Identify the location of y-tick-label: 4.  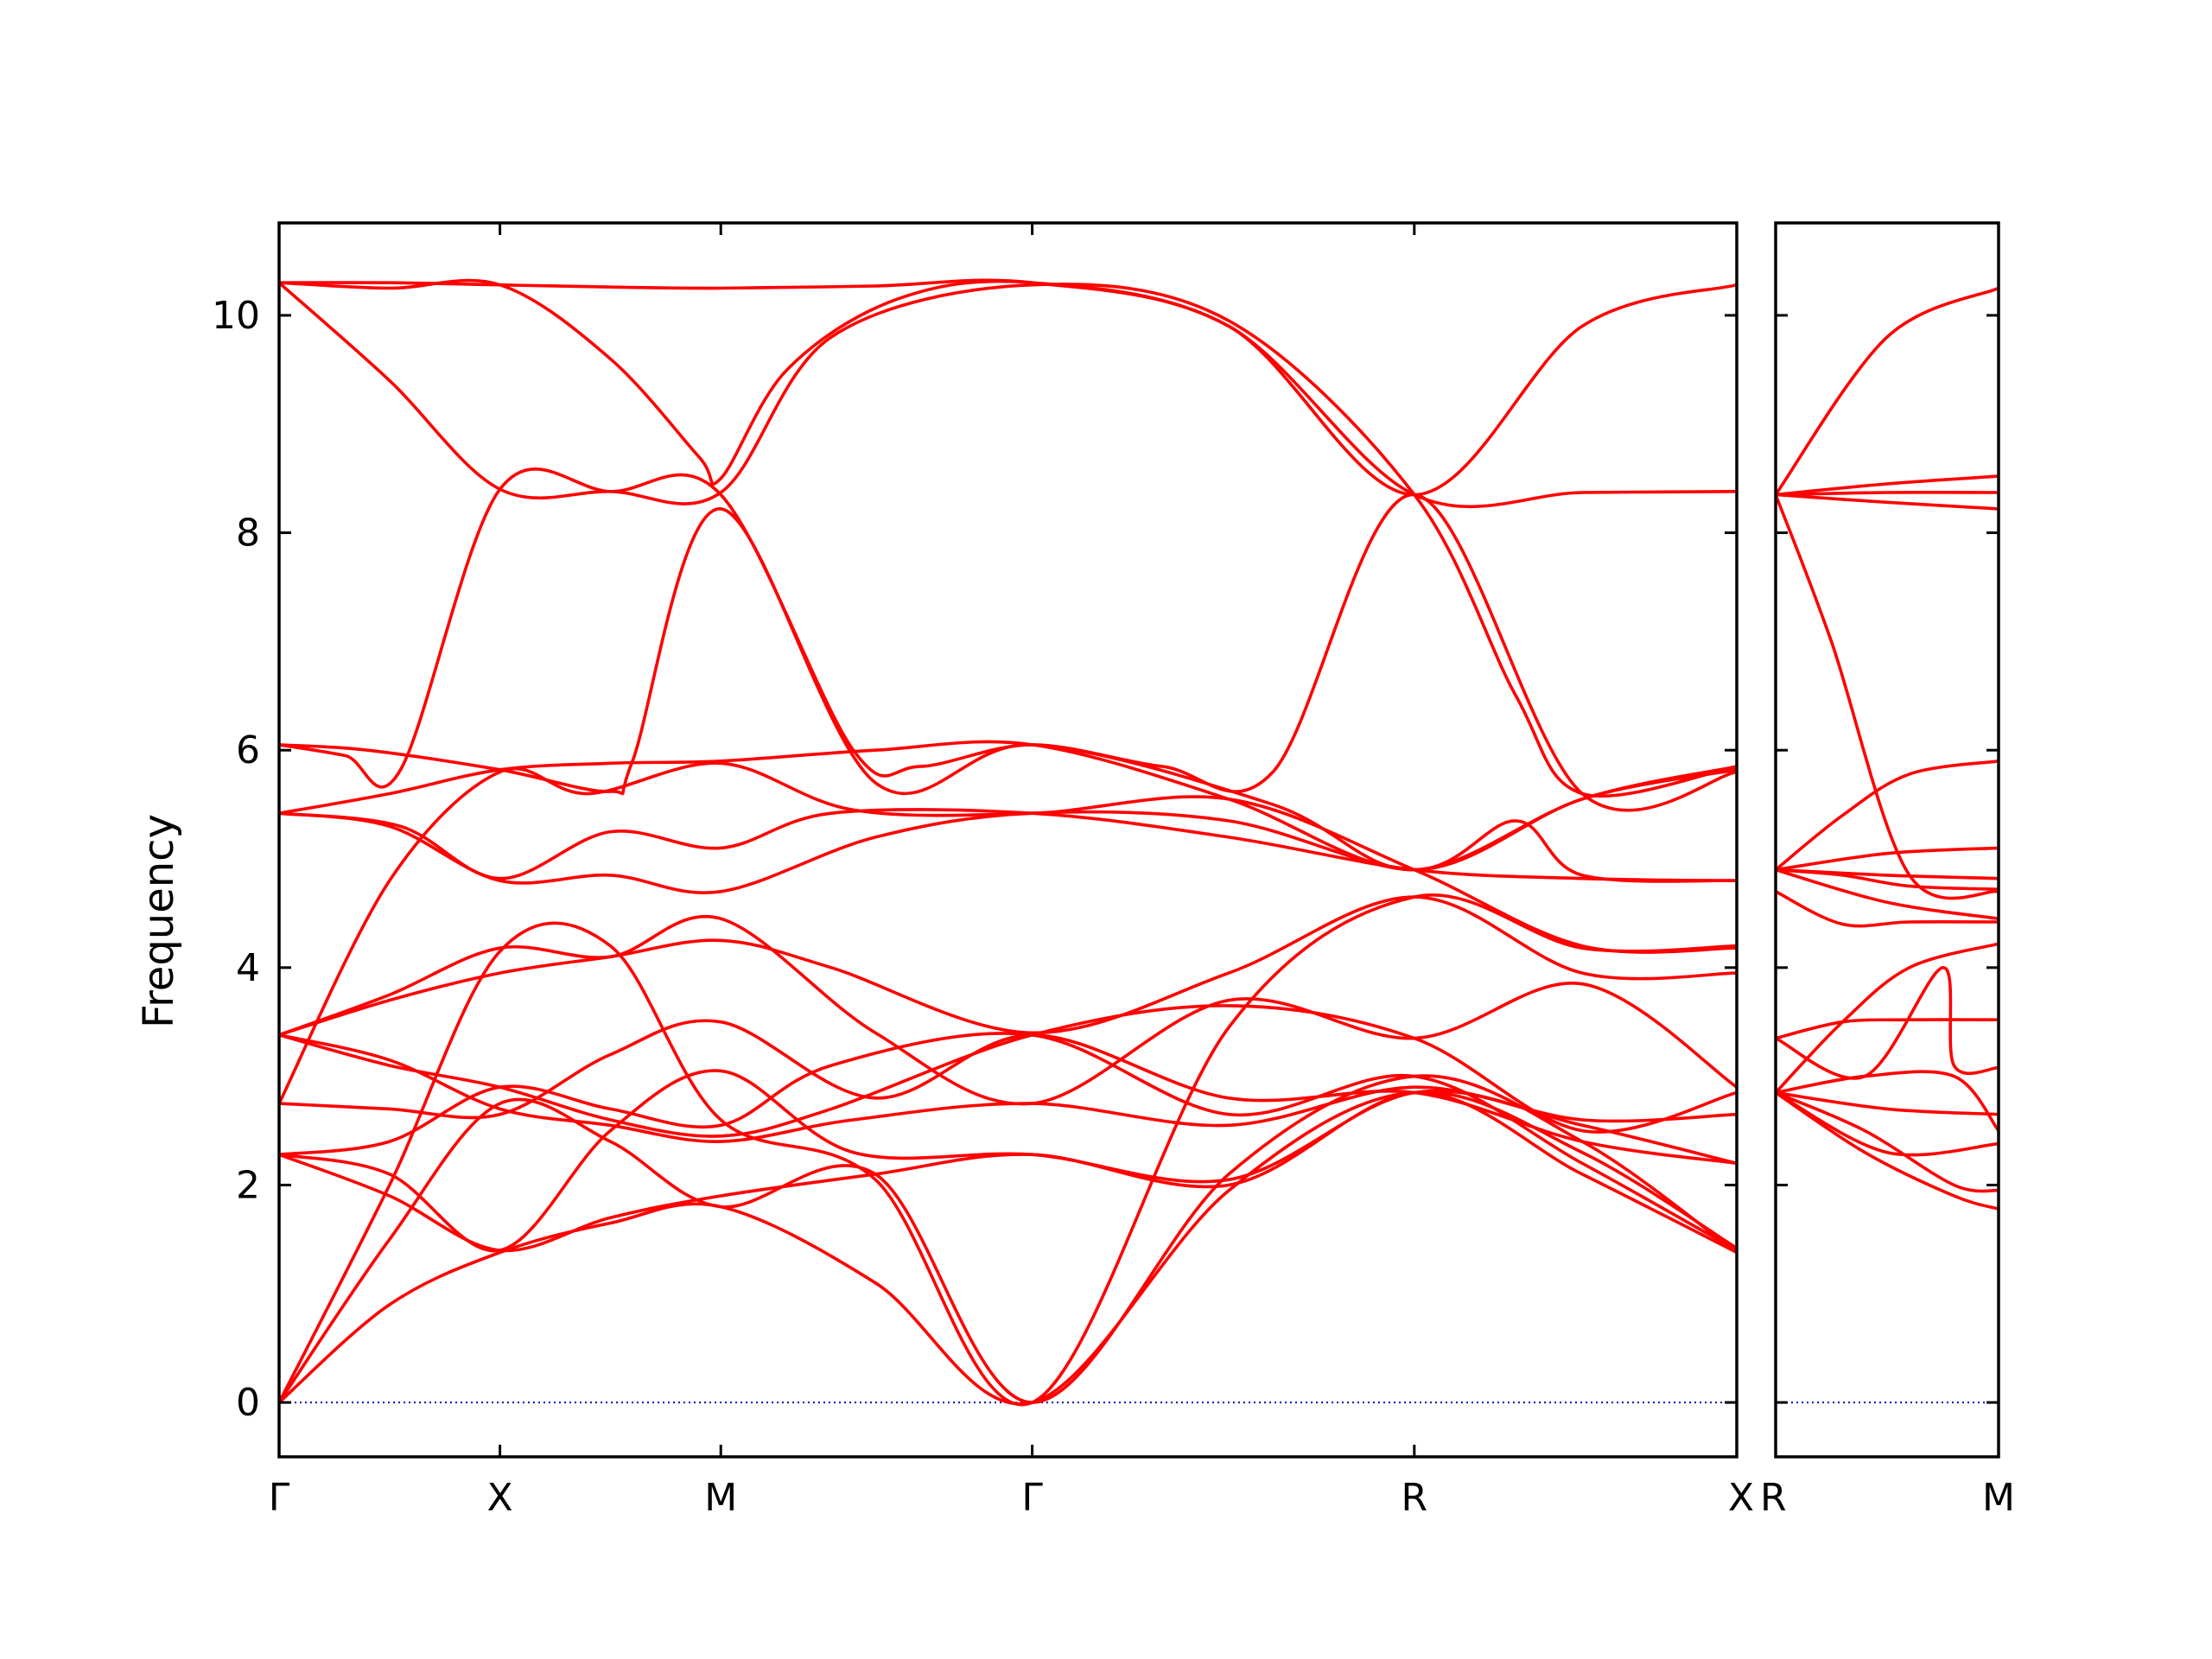
(248, 968).